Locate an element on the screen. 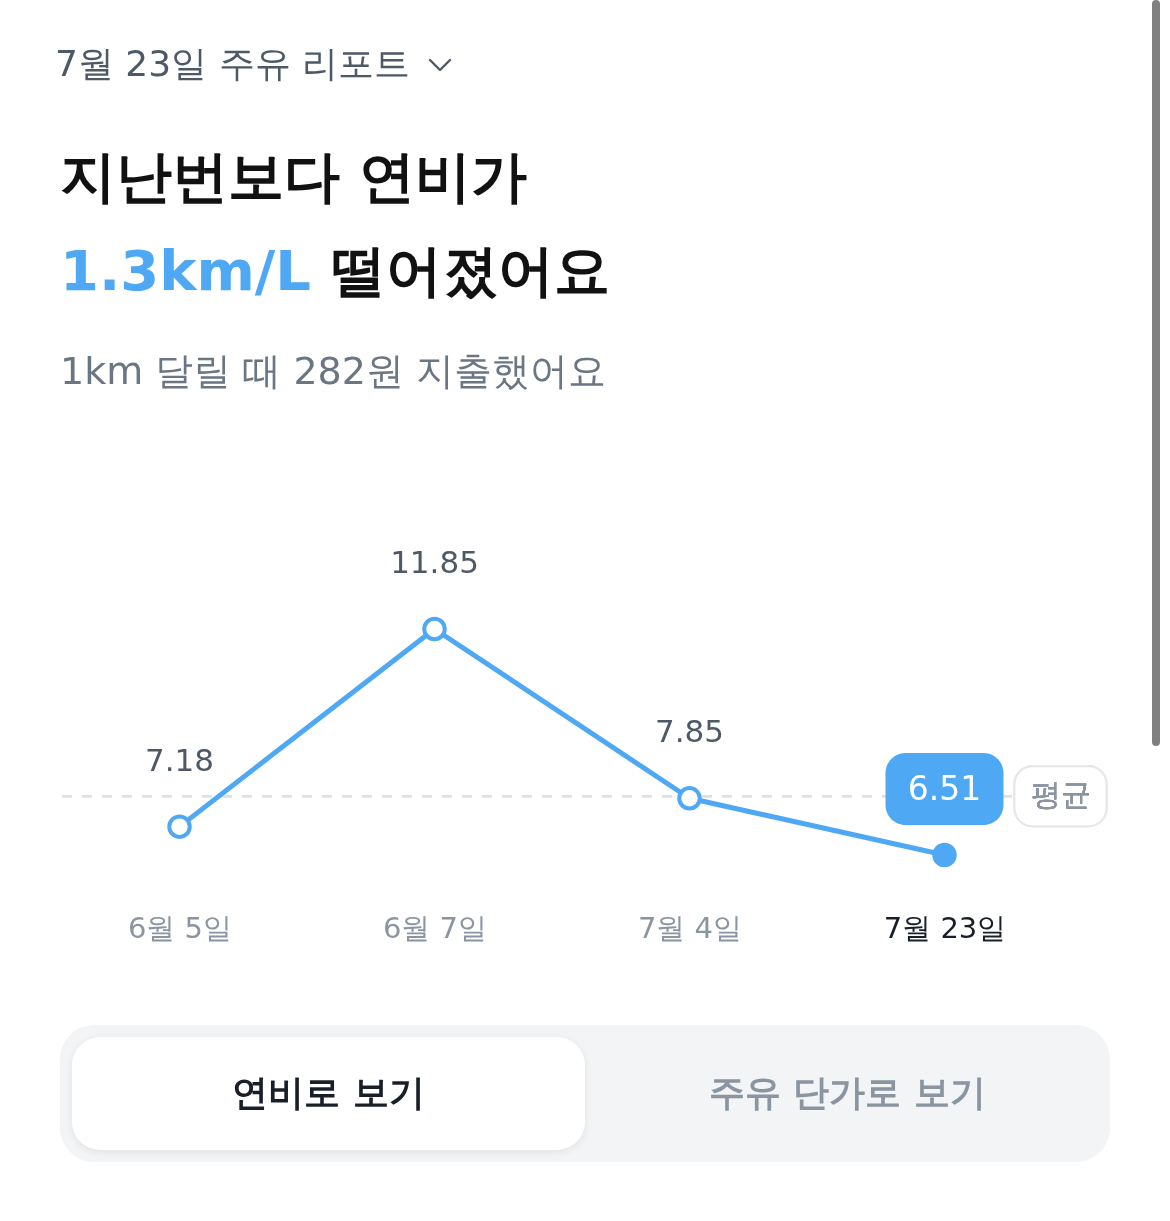 The height and width of the screenshot is (1221, 1170). x-tick-label: 6월 7일 is located at coordinates (435, 927).